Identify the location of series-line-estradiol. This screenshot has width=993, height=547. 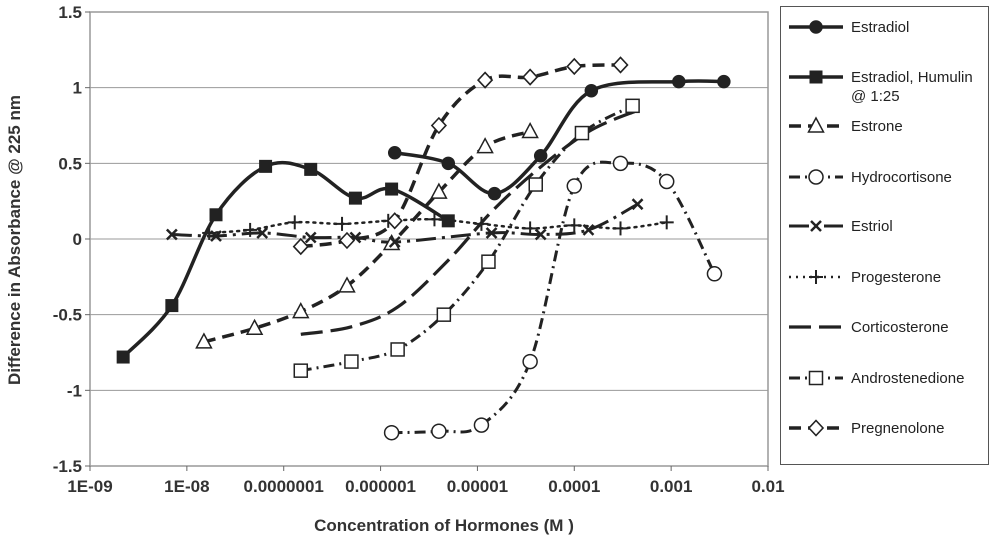
(559, 137).